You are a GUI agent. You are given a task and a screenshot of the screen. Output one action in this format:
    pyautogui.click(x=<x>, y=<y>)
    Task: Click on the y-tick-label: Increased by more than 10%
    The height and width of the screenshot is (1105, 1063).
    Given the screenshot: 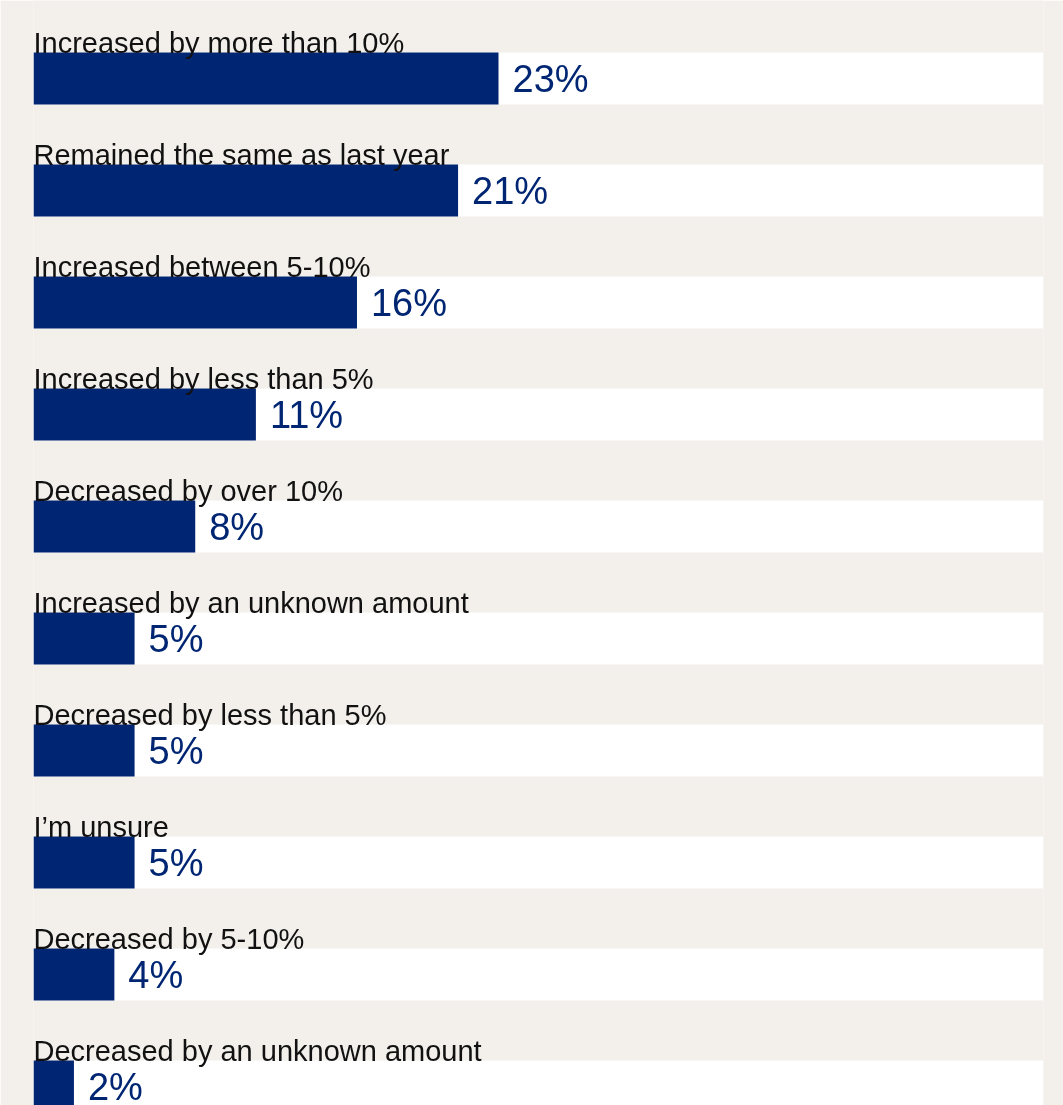 What is the action you would take?
    pyautogui.click(x=219, y=42)
    